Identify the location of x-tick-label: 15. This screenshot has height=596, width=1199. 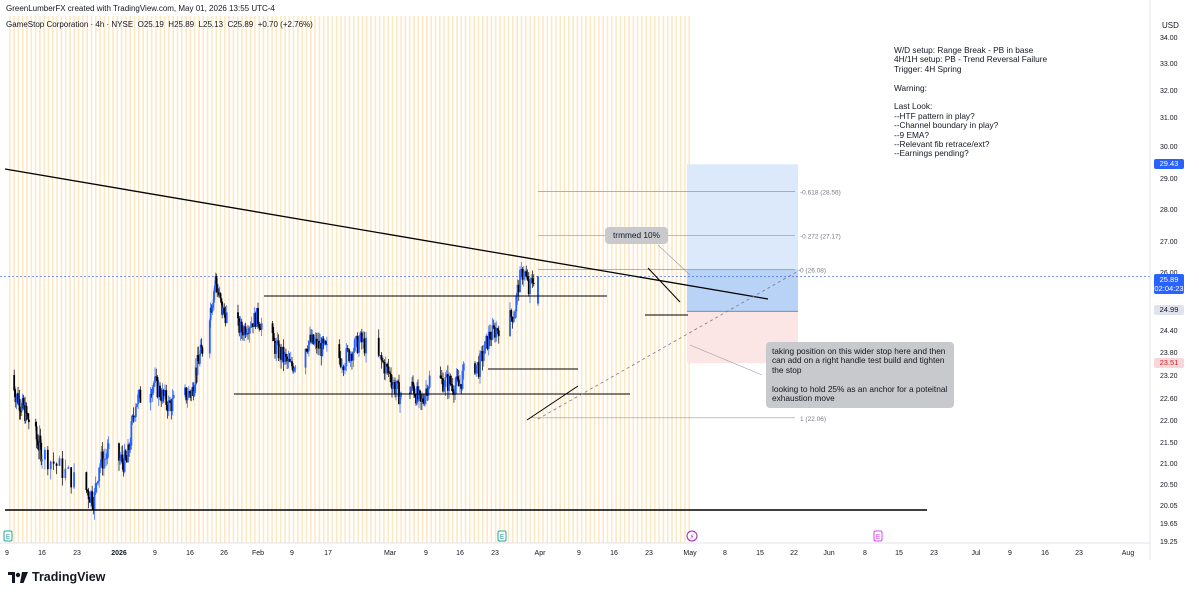
(899, 553).